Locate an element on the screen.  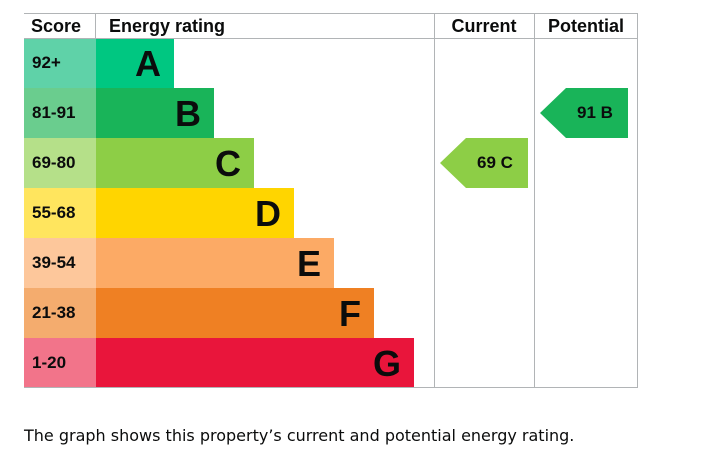
header-energy-rating: Energy rating is located at coordinates (167, 26).